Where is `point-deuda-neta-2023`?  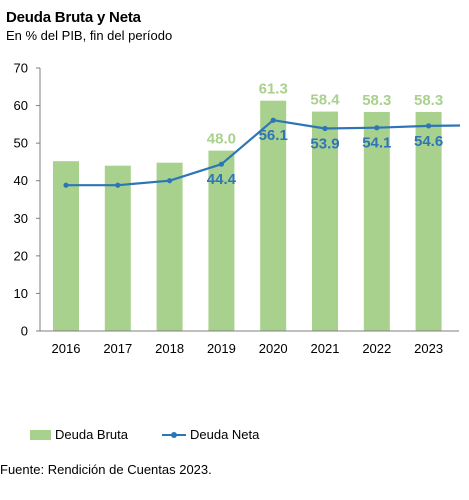
point-deuda-neta-2023 is located at coordinates (429, 126).